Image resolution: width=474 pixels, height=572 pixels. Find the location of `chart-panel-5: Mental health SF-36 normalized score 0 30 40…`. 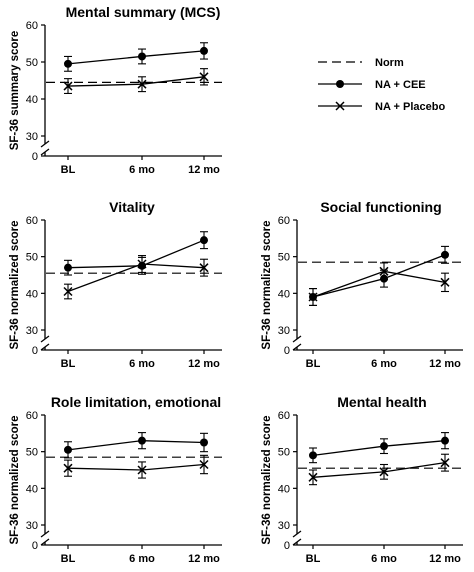

chart-panel-5: Mental health SF-36 normalized score 0 30 40… is located at coordinates (362, 479).